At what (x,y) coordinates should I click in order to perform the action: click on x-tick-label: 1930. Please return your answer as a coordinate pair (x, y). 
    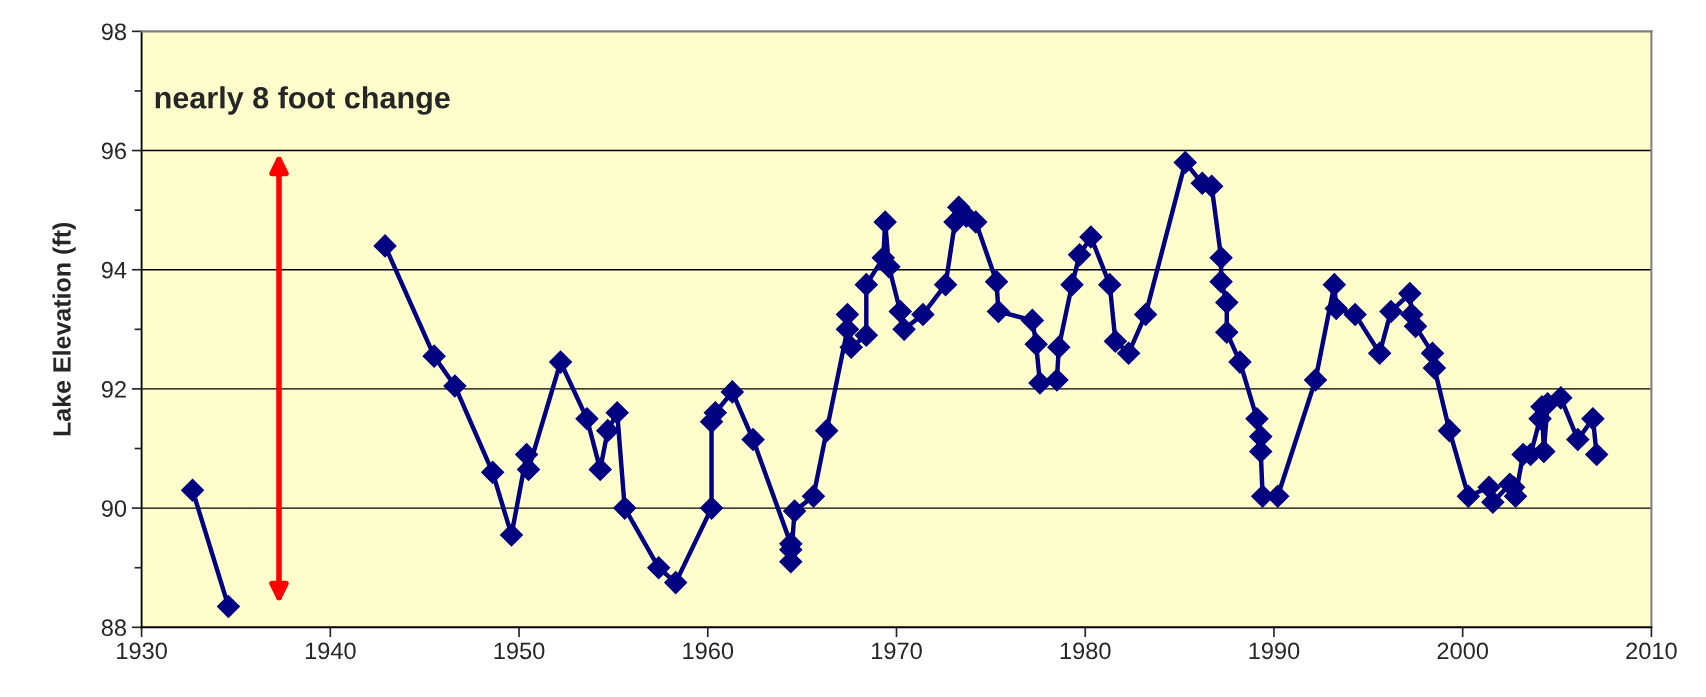
    Looking at the image, I should click on (142, 651).